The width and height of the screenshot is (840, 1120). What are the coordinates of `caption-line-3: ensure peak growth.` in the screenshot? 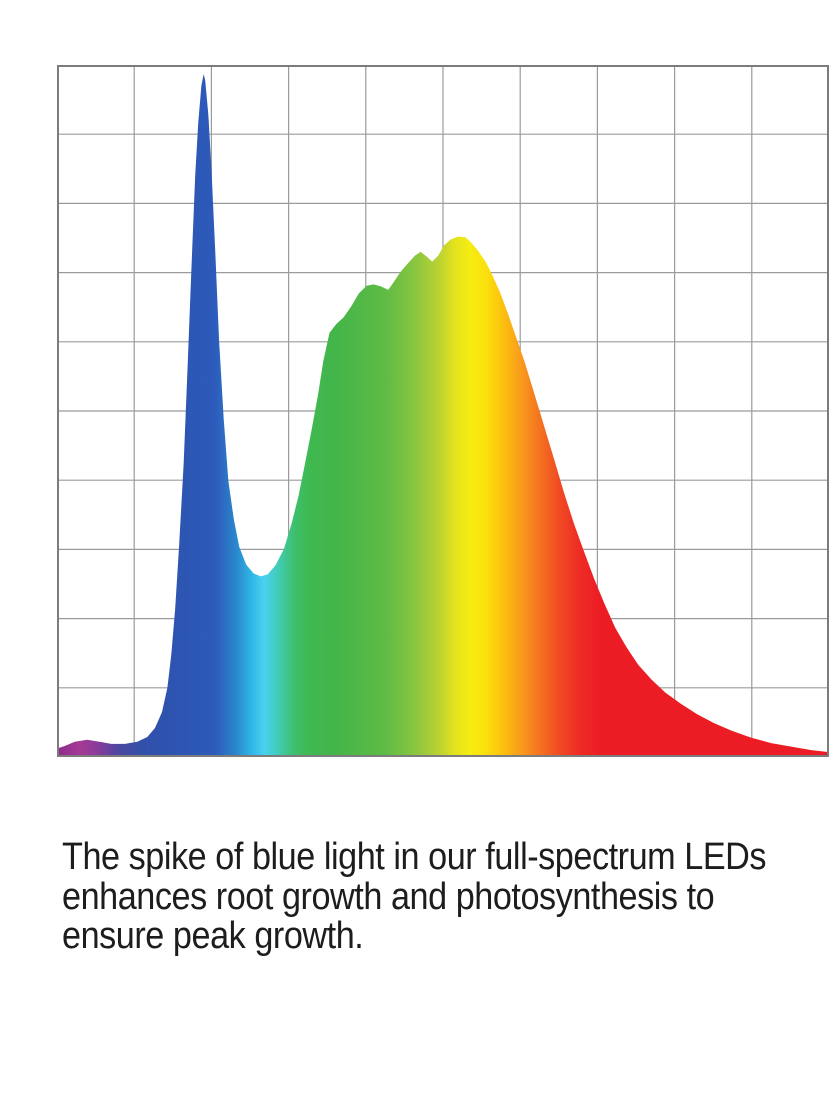 It's located at (213, 936).